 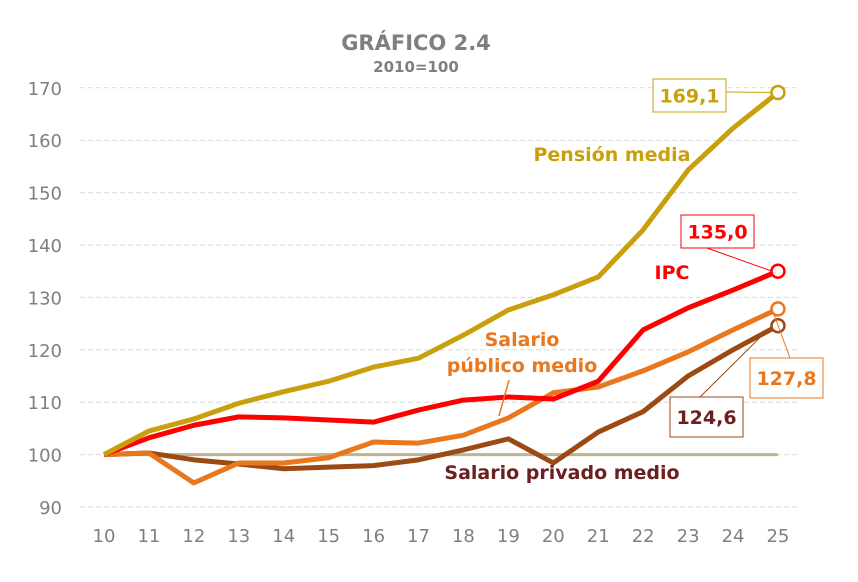 What do you see at coordinates (672, 273) in the screenshot?
I see `legend-label-ipc: IPC` at bounding box center [672, 273].